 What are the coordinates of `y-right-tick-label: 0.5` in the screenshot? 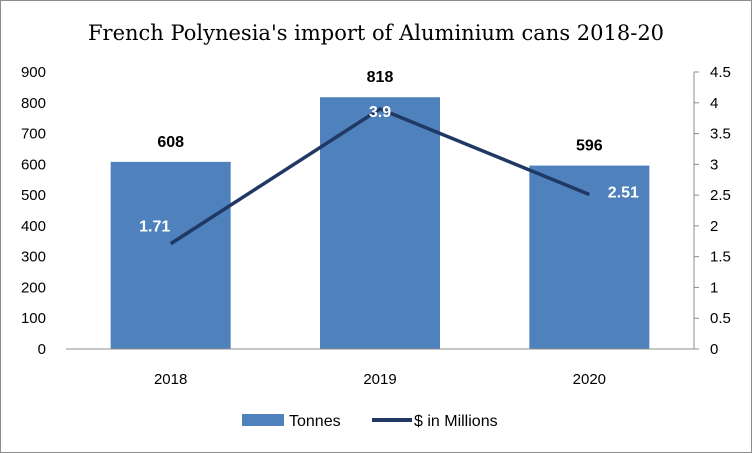 It's located at (720, 318).